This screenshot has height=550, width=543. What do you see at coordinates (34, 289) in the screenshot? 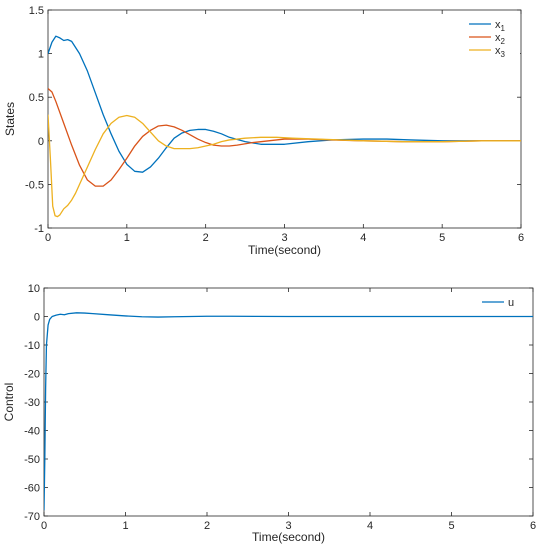
I see `y-tick-label: 10` at bounding box center [34, 289].